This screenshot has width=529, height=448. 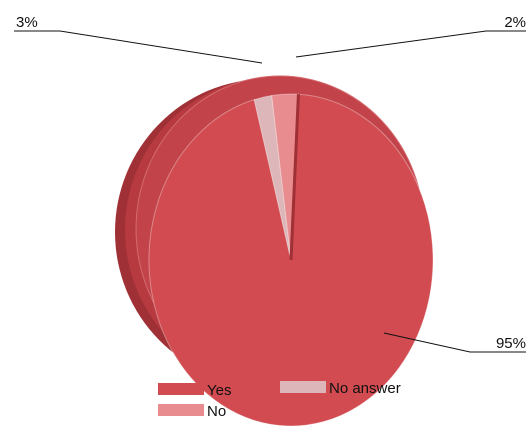 What do you see at coordinates (181, 389) in the screenshot?
I see `legend-swatch-yes` at bounding box center [181, 389].